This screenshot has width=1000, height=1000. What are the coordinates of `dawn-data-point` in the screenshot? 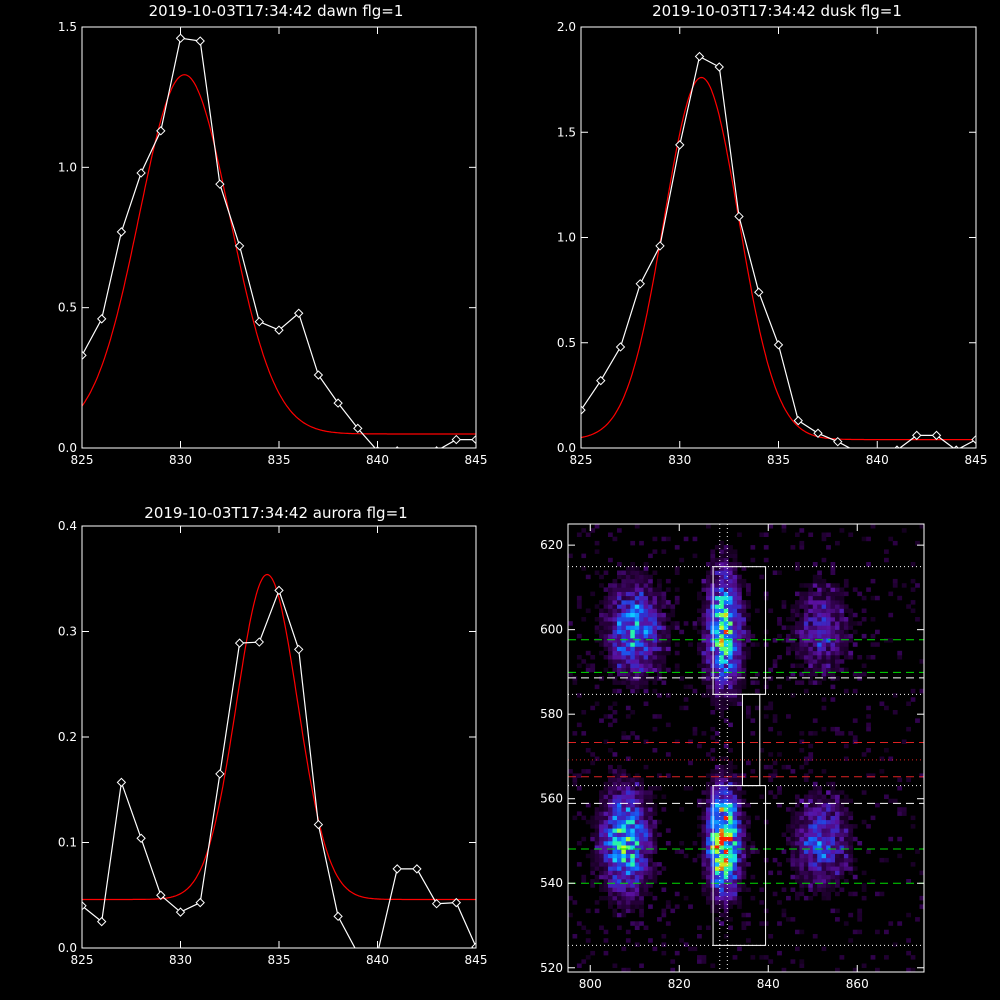 It's located at (180, 38).